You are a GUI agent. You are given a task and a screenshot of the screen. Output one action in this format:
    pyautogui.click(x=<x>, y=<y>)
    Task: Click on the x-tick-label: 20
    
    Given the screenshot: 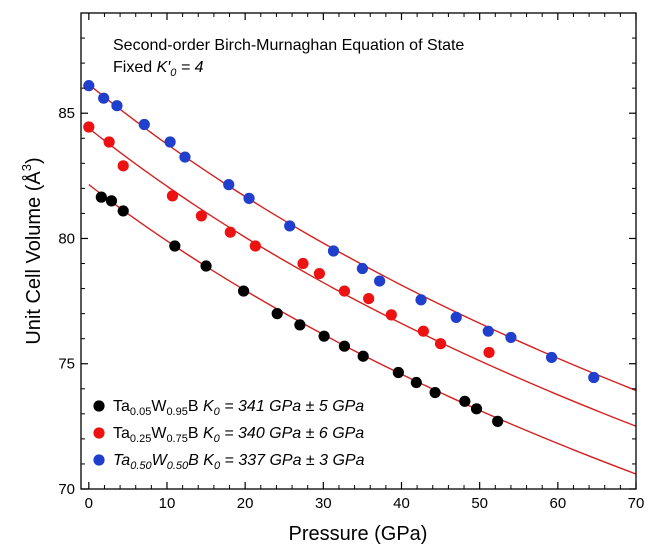 What is the action you would take?
    pyautogui.click(x=245, y=503)
    